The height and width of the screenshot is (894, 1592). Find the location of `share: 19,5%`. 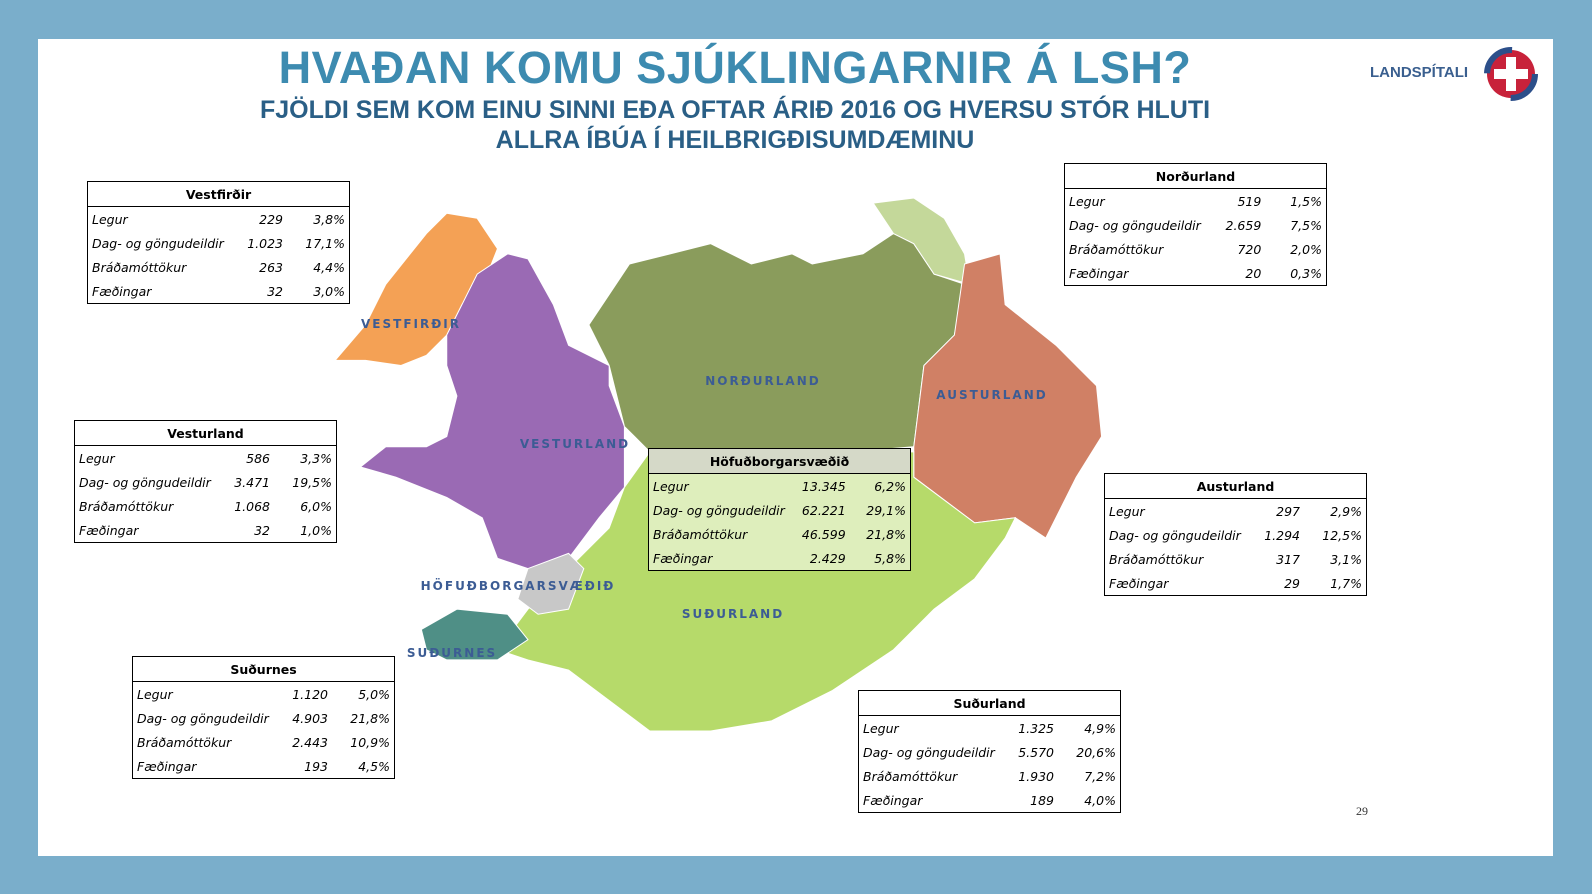

share: 19,5% is located at coordinates (312, 482).